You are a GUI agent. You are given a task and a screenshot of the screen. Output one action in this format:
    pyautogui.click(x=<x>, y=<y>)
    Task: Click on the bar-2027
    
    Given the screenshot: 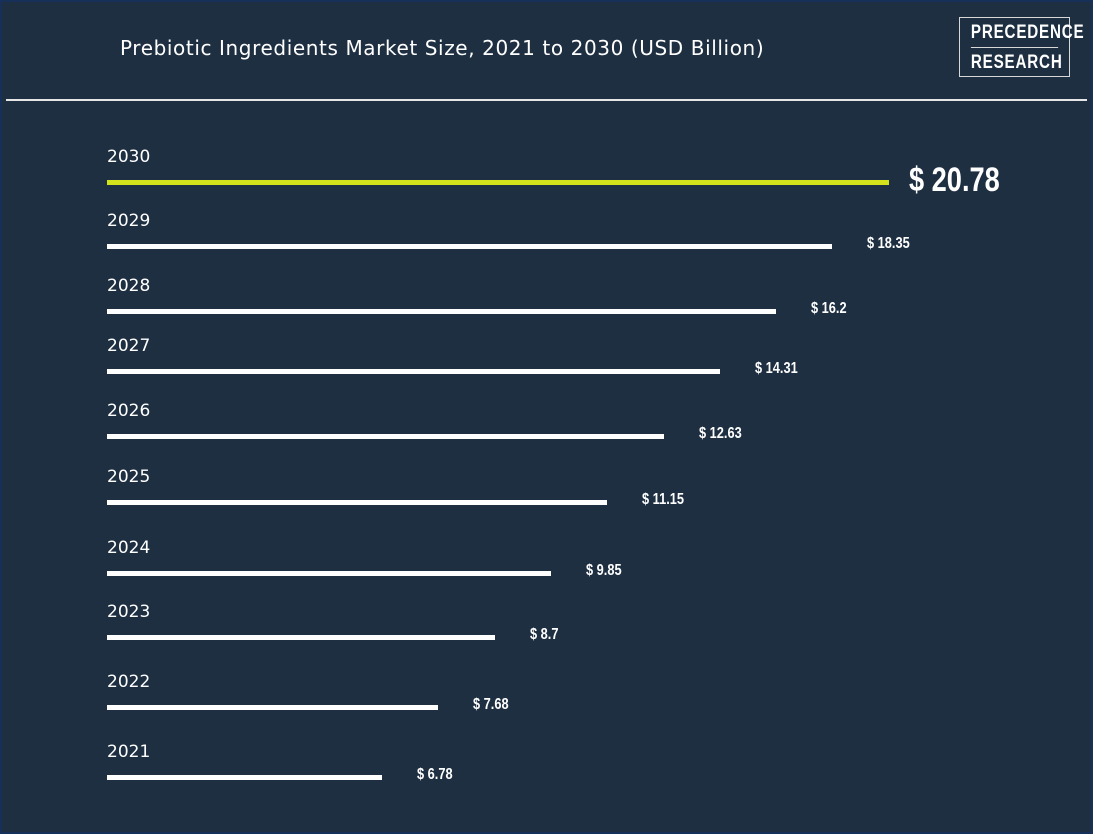 What is the action you would take?
    pyautogui.click(x=413, y=371)
    